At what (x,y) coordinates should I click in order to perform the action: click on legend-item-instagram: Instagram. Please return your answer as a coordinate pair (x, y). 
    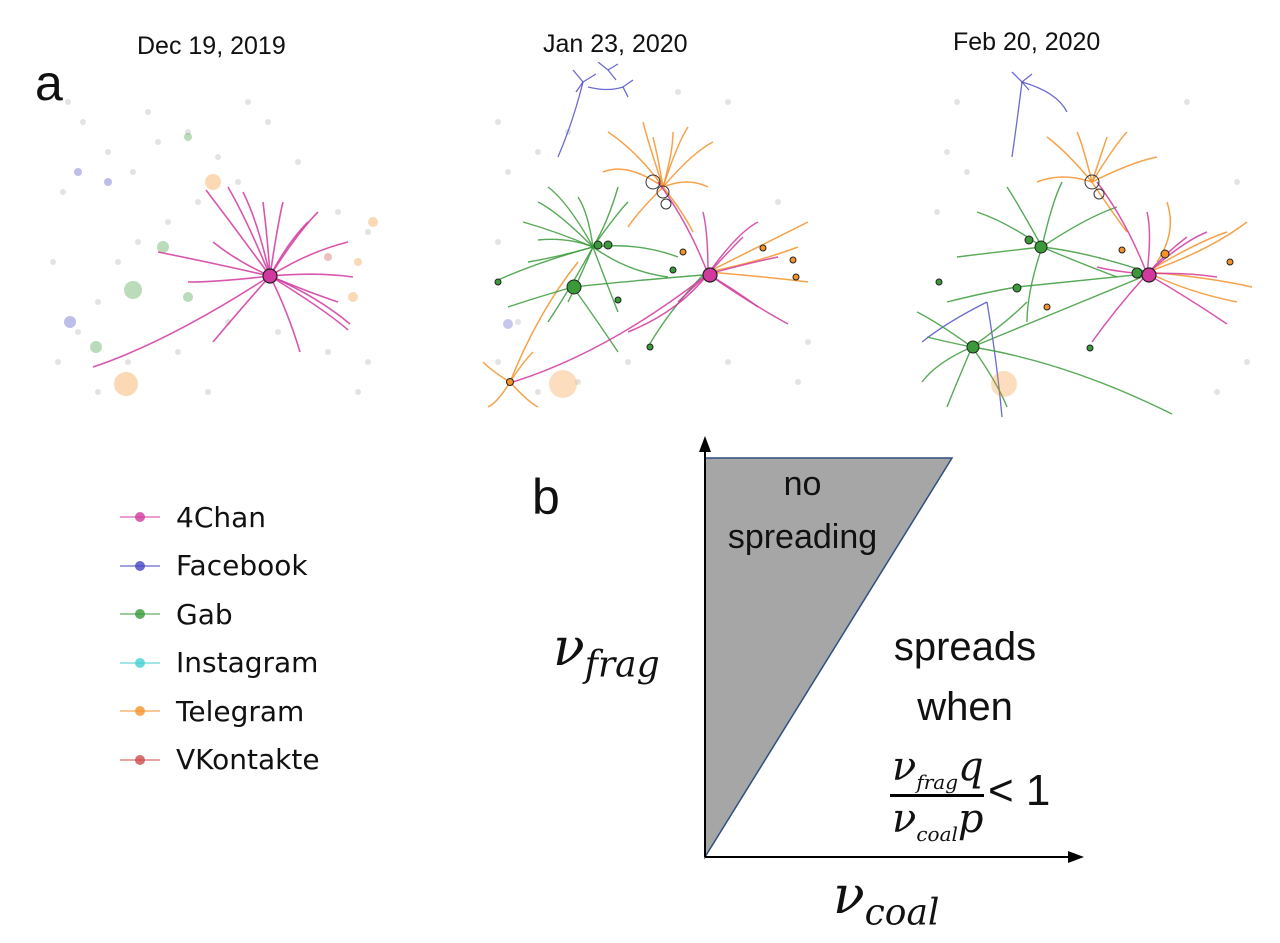
    Looking at the image, I should click on (219, 663).